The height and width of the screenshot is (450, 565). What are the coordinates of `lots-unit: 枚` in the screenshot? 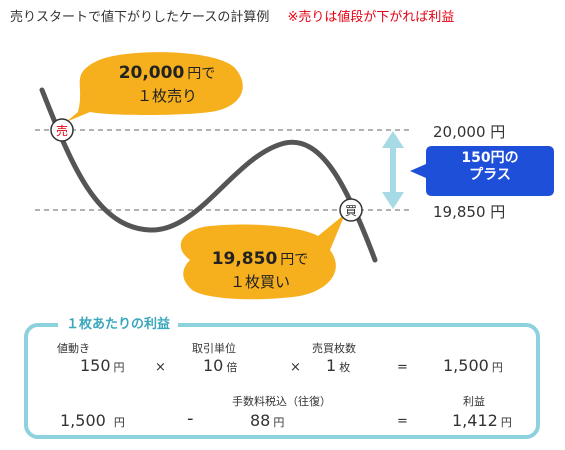 It's located at (345, 367).